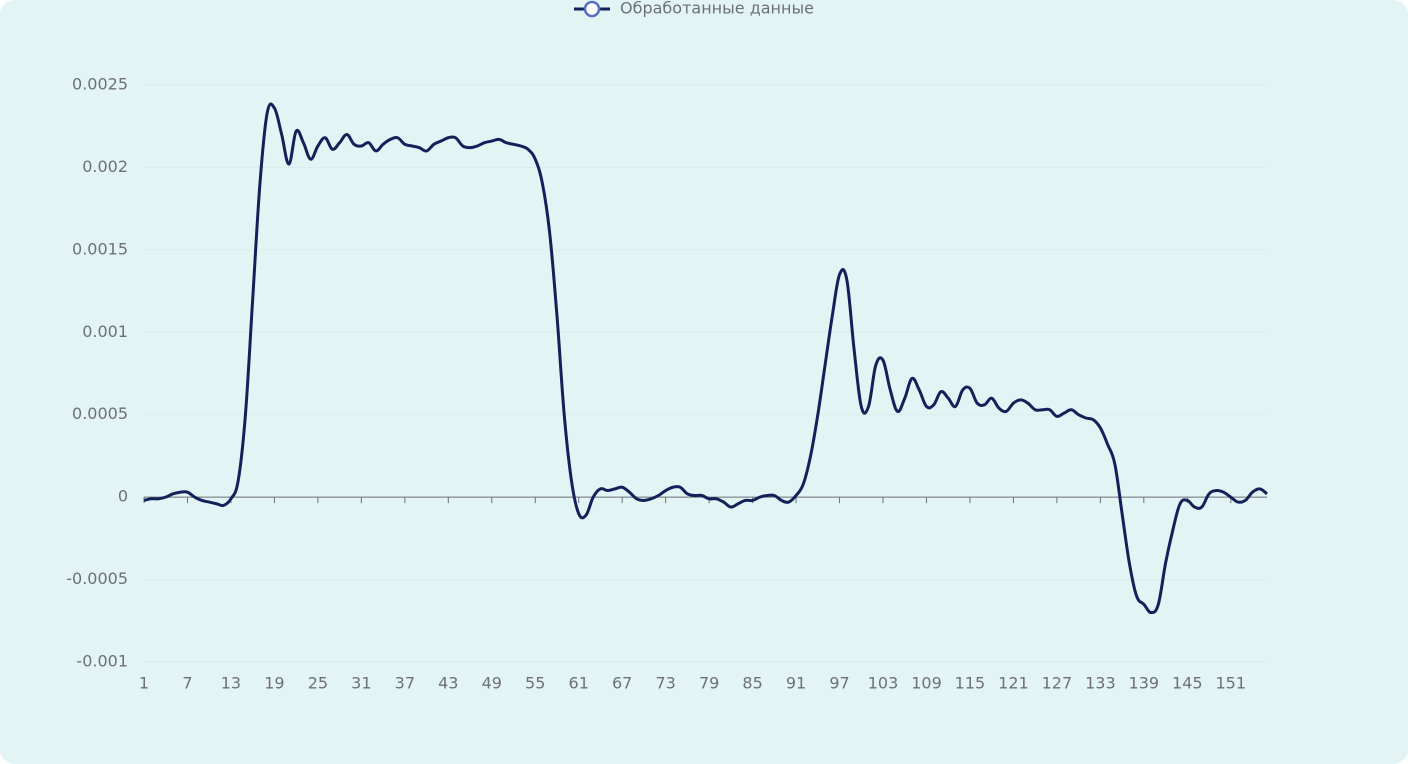  What do you see at coordinates (1231, 683) in the screenshot?
I see `x-tick-label: 151` at bounding box center [1231, 683].